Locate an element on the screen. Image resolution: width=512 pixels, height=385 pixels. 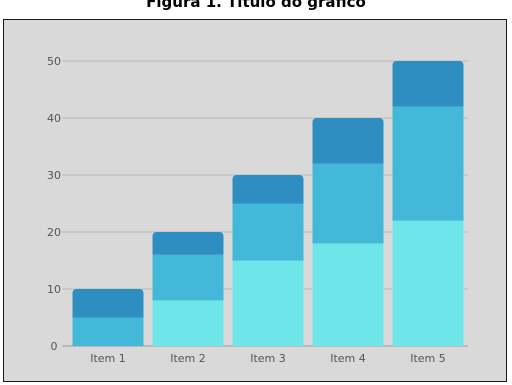
x-tick-label: Item 5 is located at coordinates (428, 358).